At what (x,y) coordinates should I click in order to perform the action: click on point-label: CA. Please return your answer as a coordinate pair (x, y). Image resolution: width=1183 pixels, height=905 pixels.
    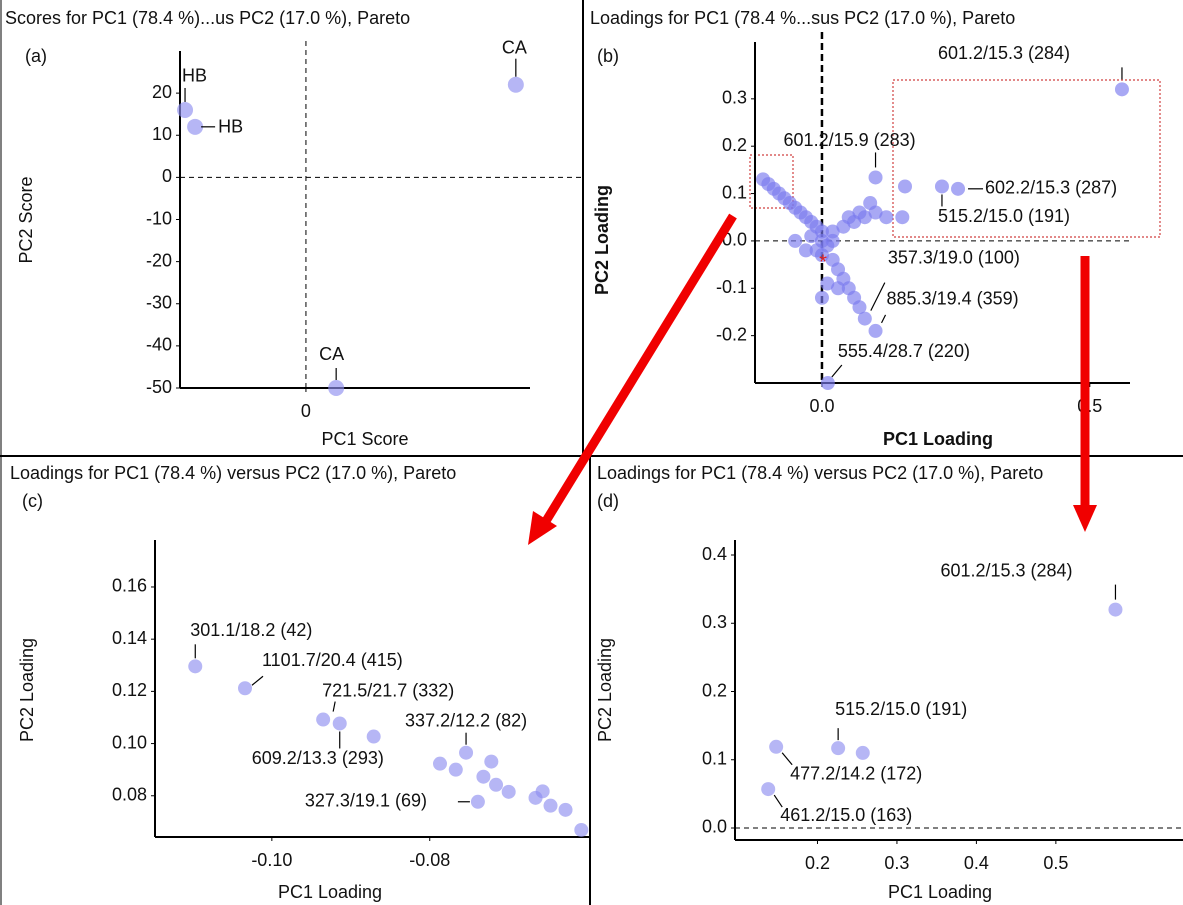
    Looking at the image, I should click on (331, 354).